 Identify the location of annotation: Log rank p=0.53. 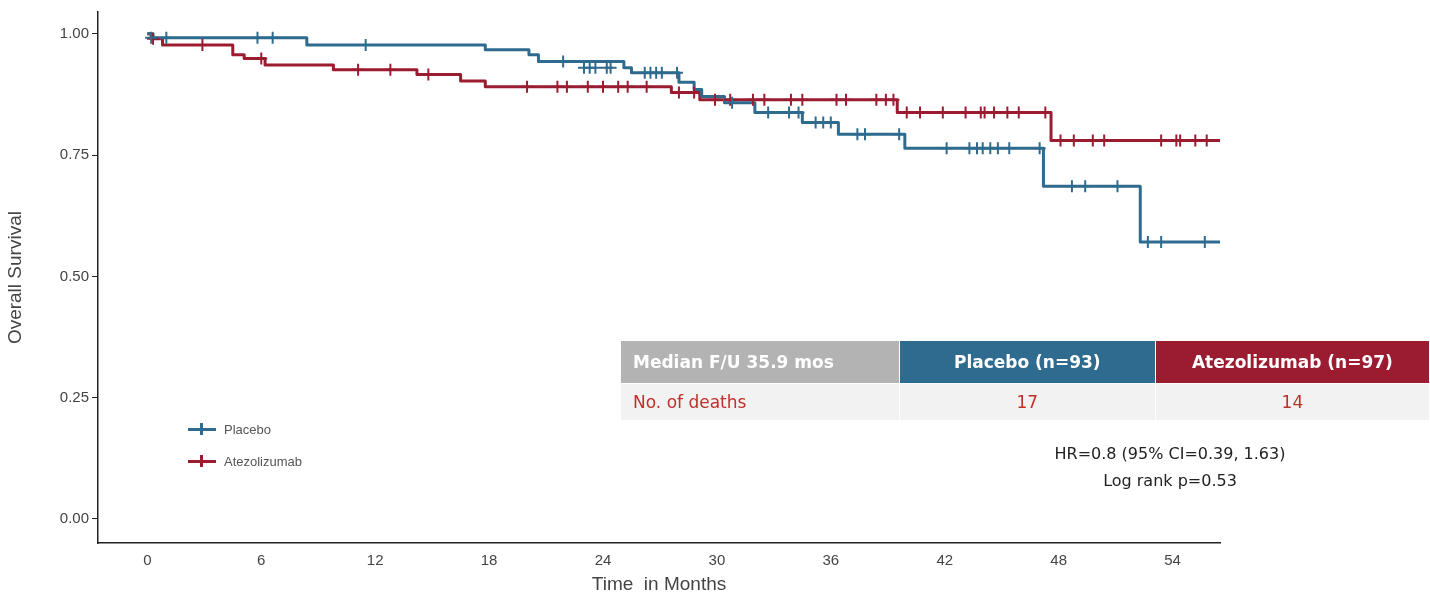
(1170, 481).